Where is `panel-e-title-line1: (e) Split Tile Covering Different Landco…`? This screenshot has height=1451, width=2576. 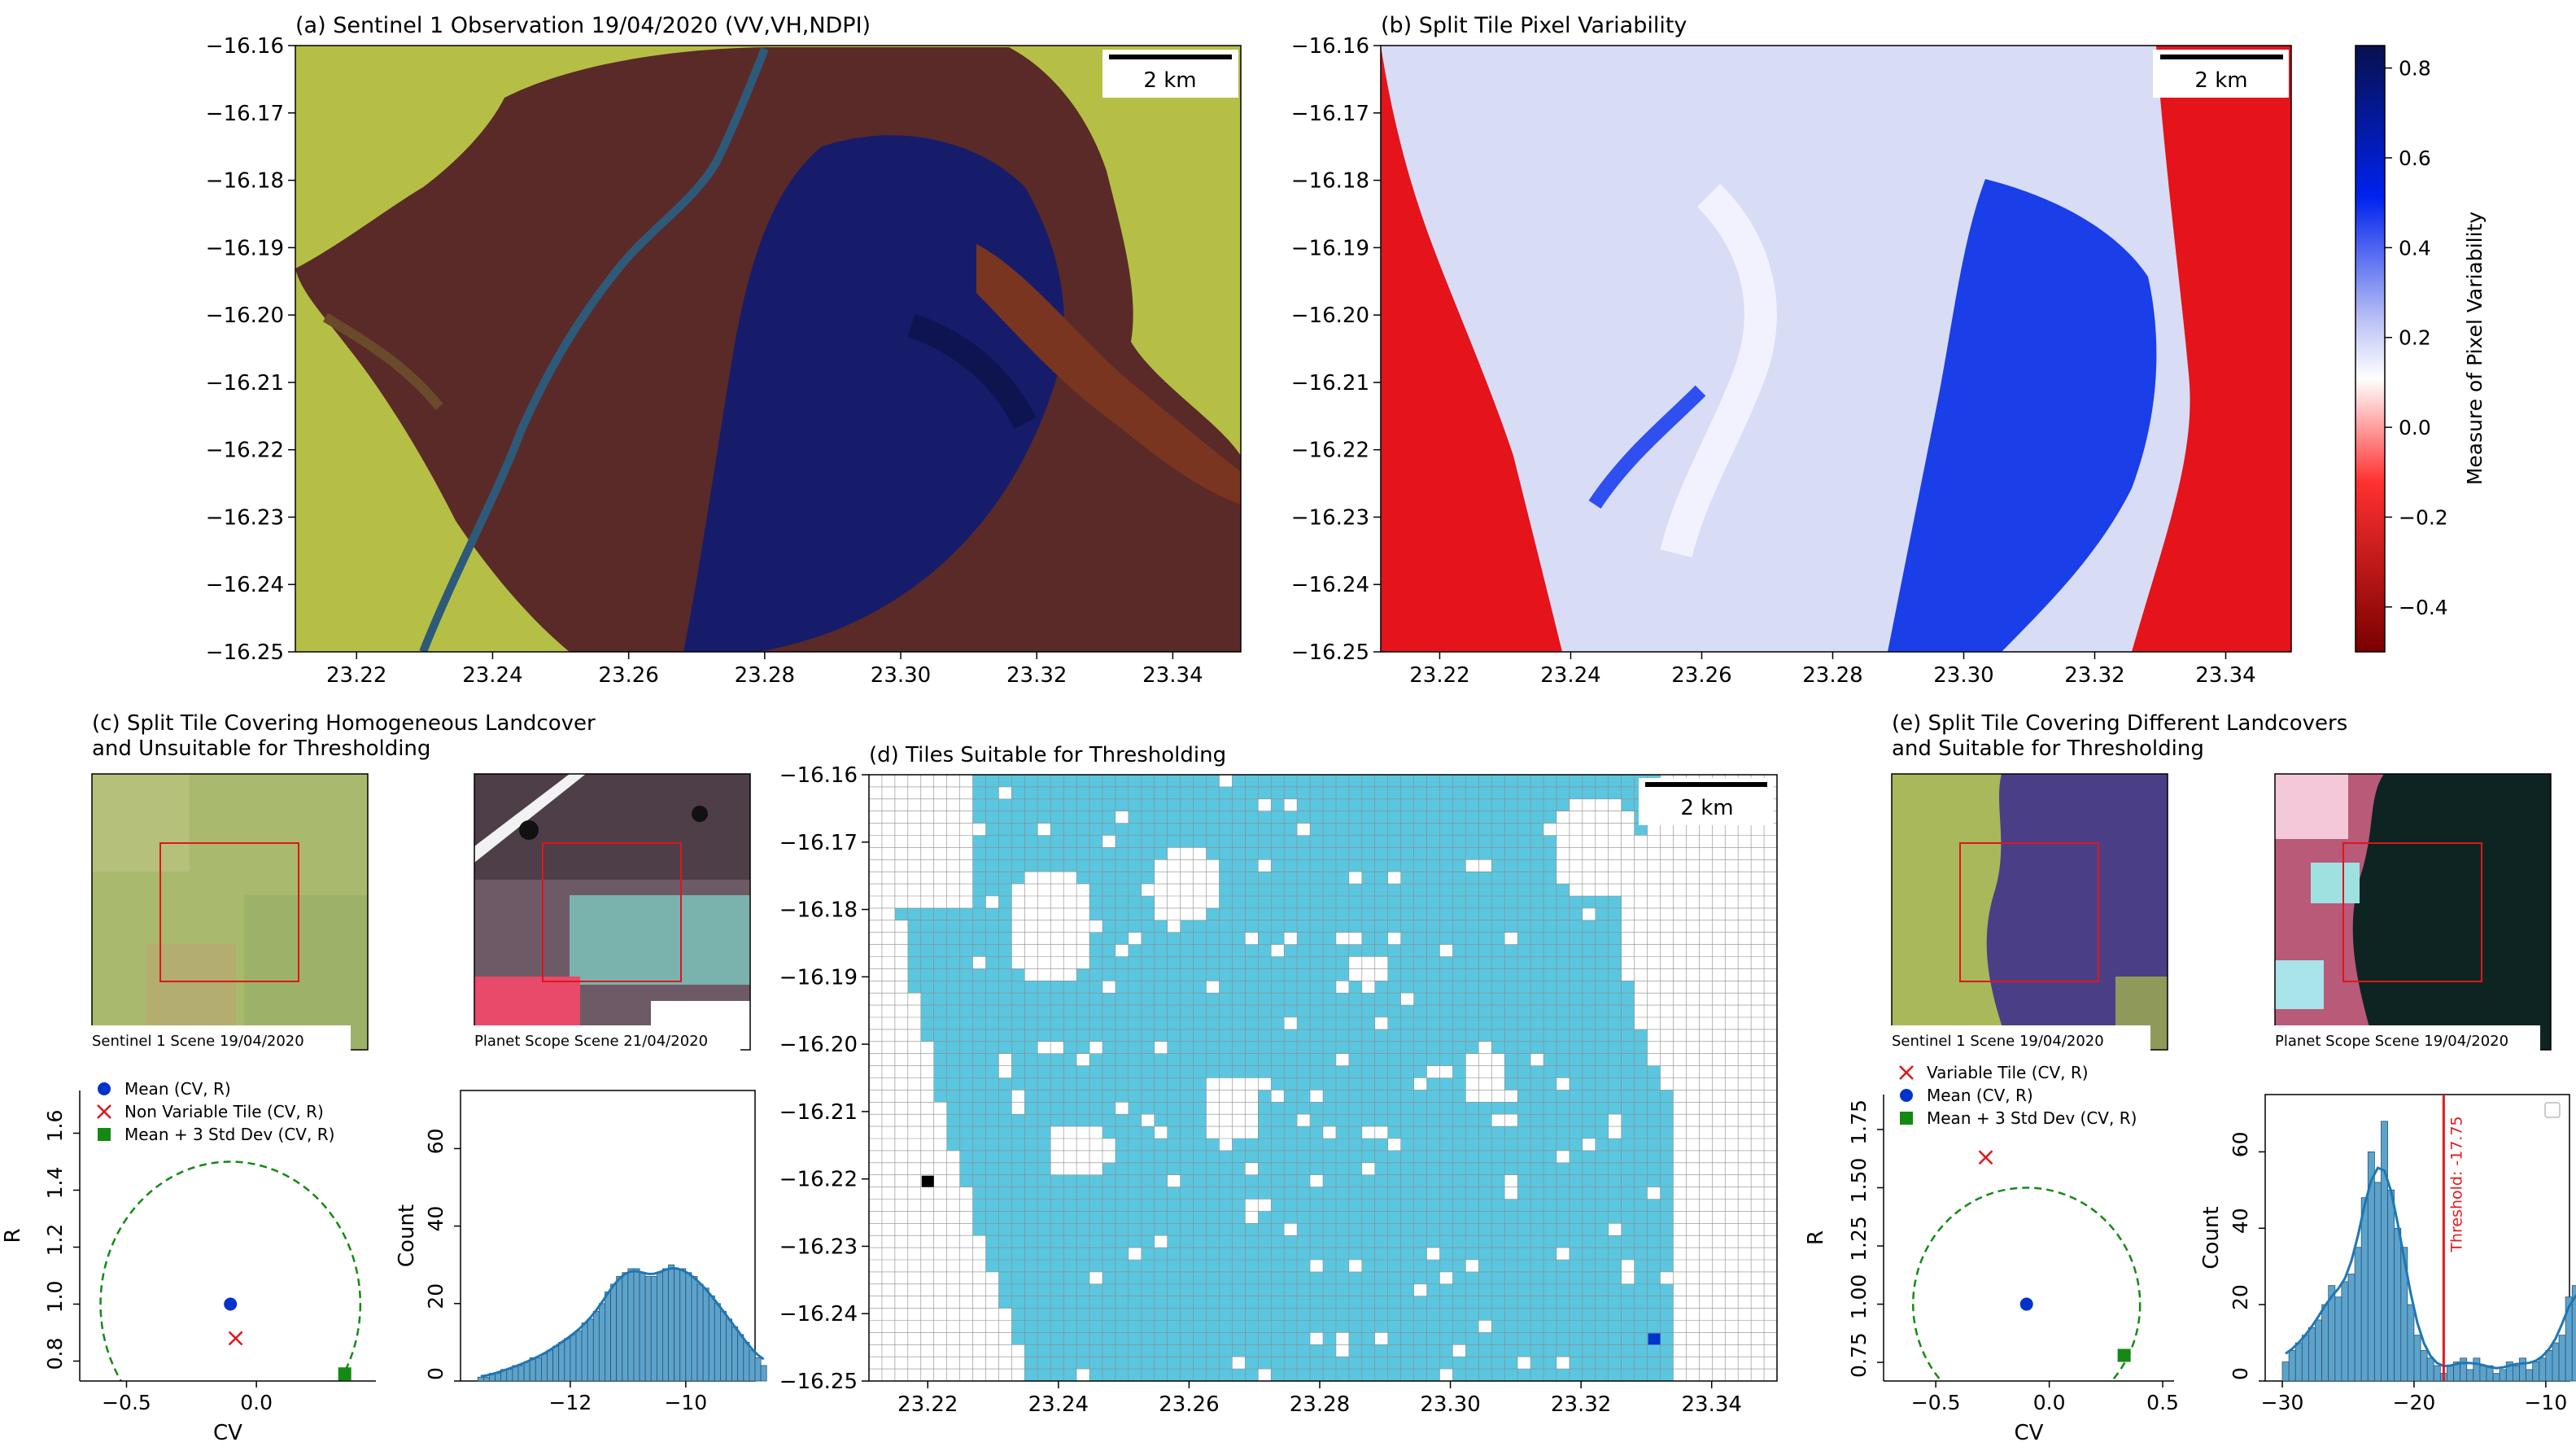
panel-e-title-line1: (e) Split Tile Covering Different Landco… is located at coordinates (2119, 724).